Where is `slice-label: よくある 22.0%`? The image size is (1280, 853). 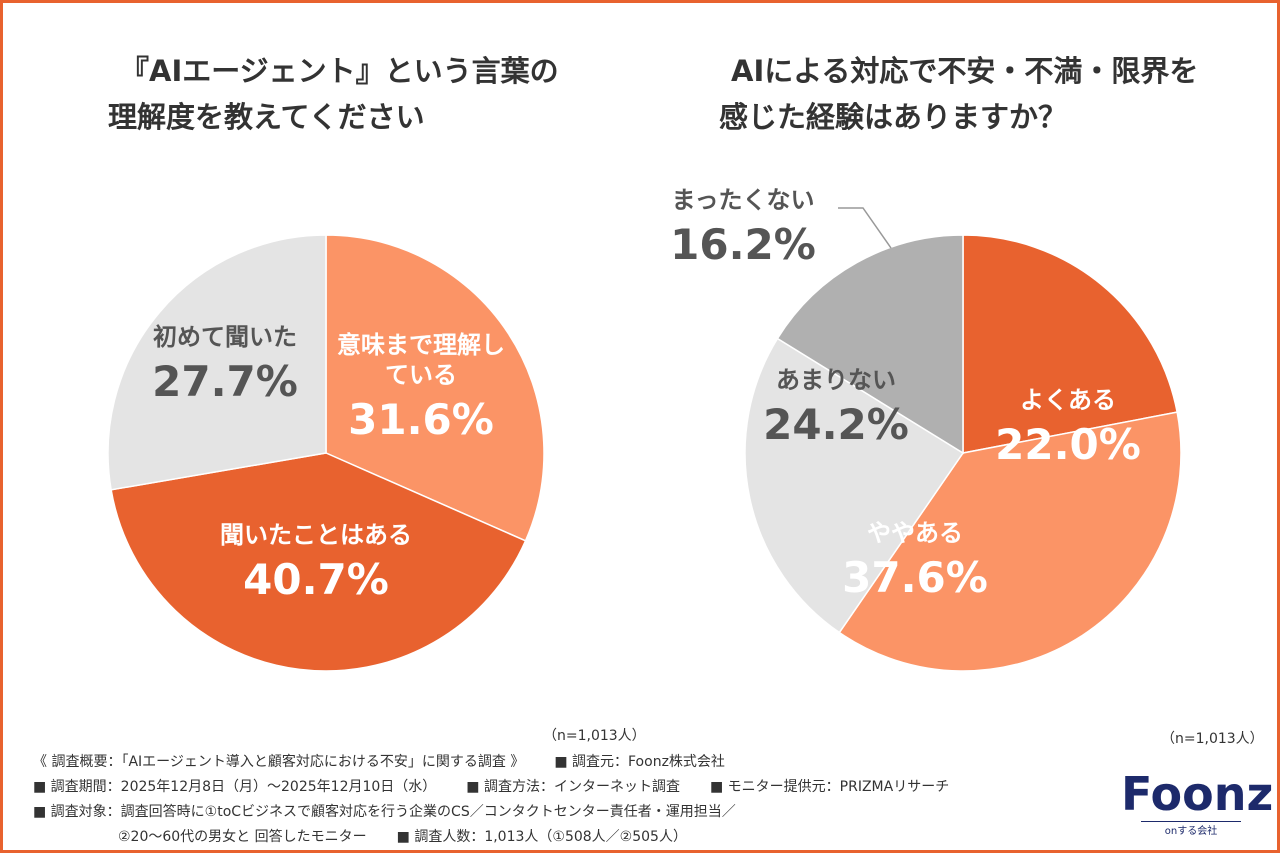
slice-label: よくある 22.0% is located at coordinates (1068, 428).